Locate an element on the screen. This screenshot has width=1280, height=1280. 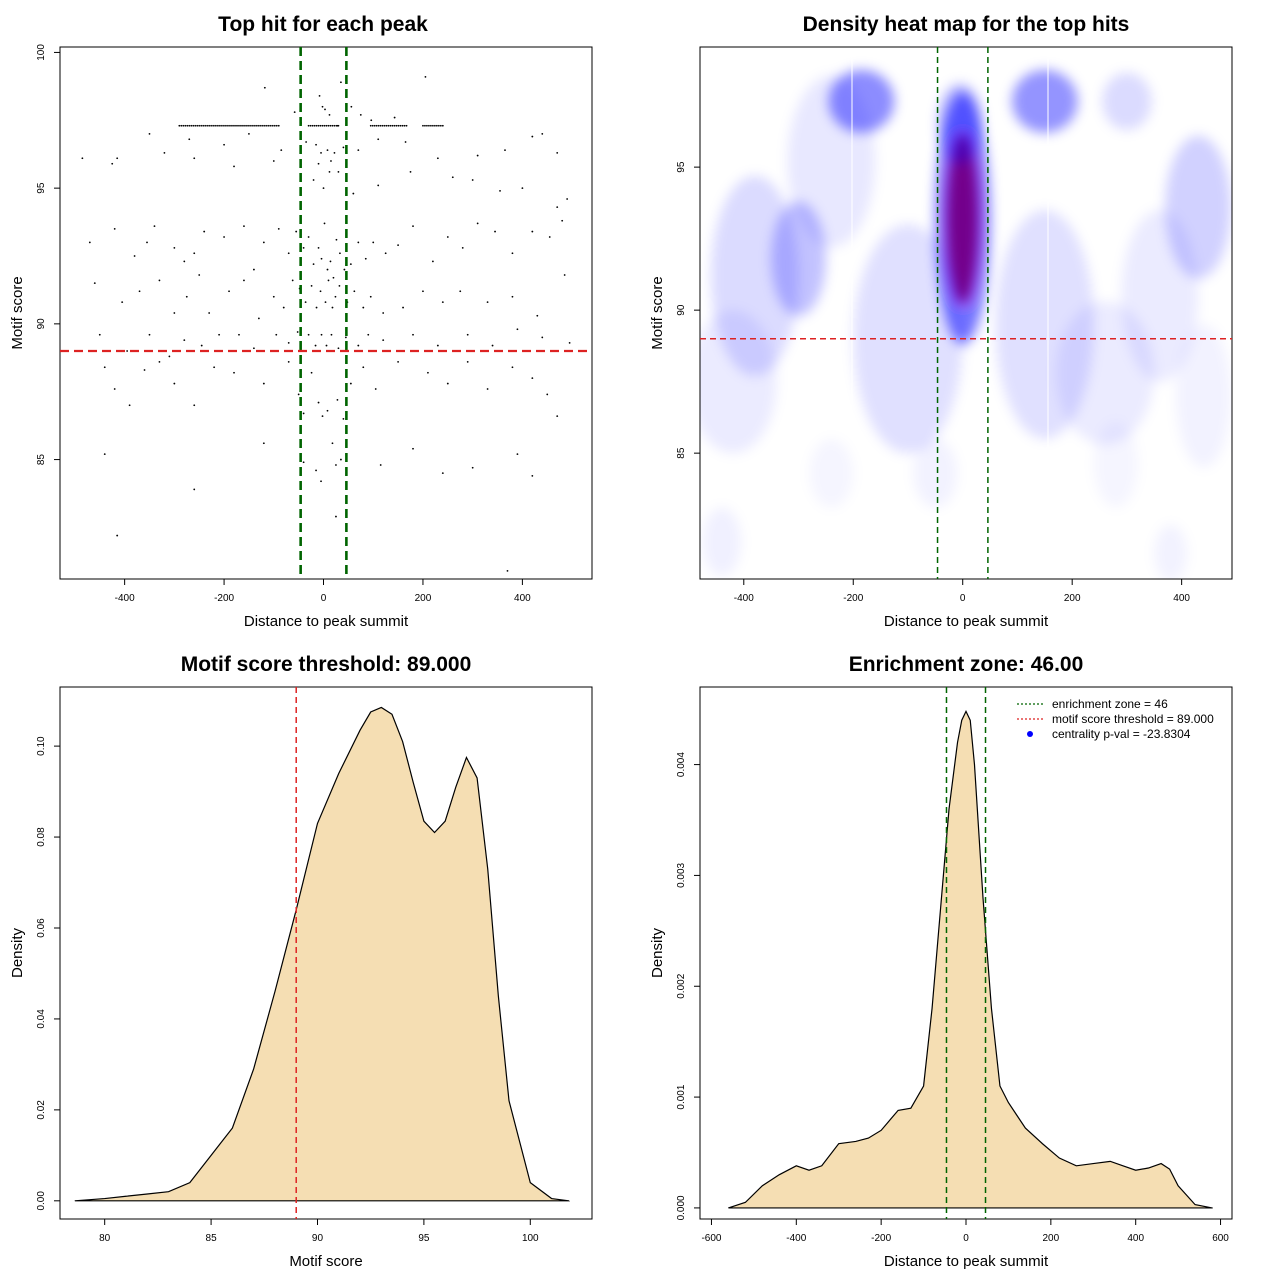
y-tick-label: 0.003 is located at coordinates (681, 874).